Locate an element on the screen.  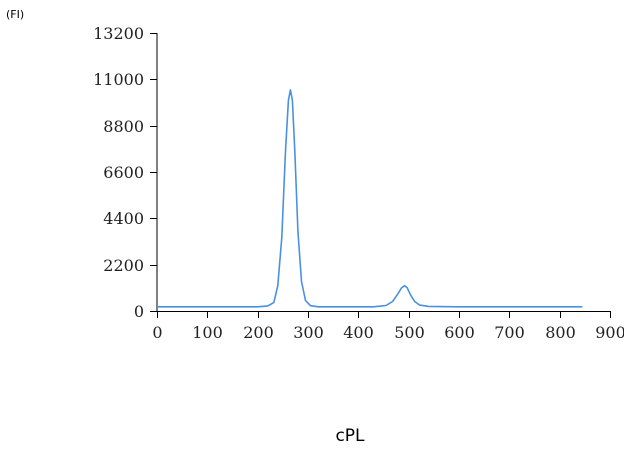
x-tick-label: 600 is located at coordinates (459, 332).